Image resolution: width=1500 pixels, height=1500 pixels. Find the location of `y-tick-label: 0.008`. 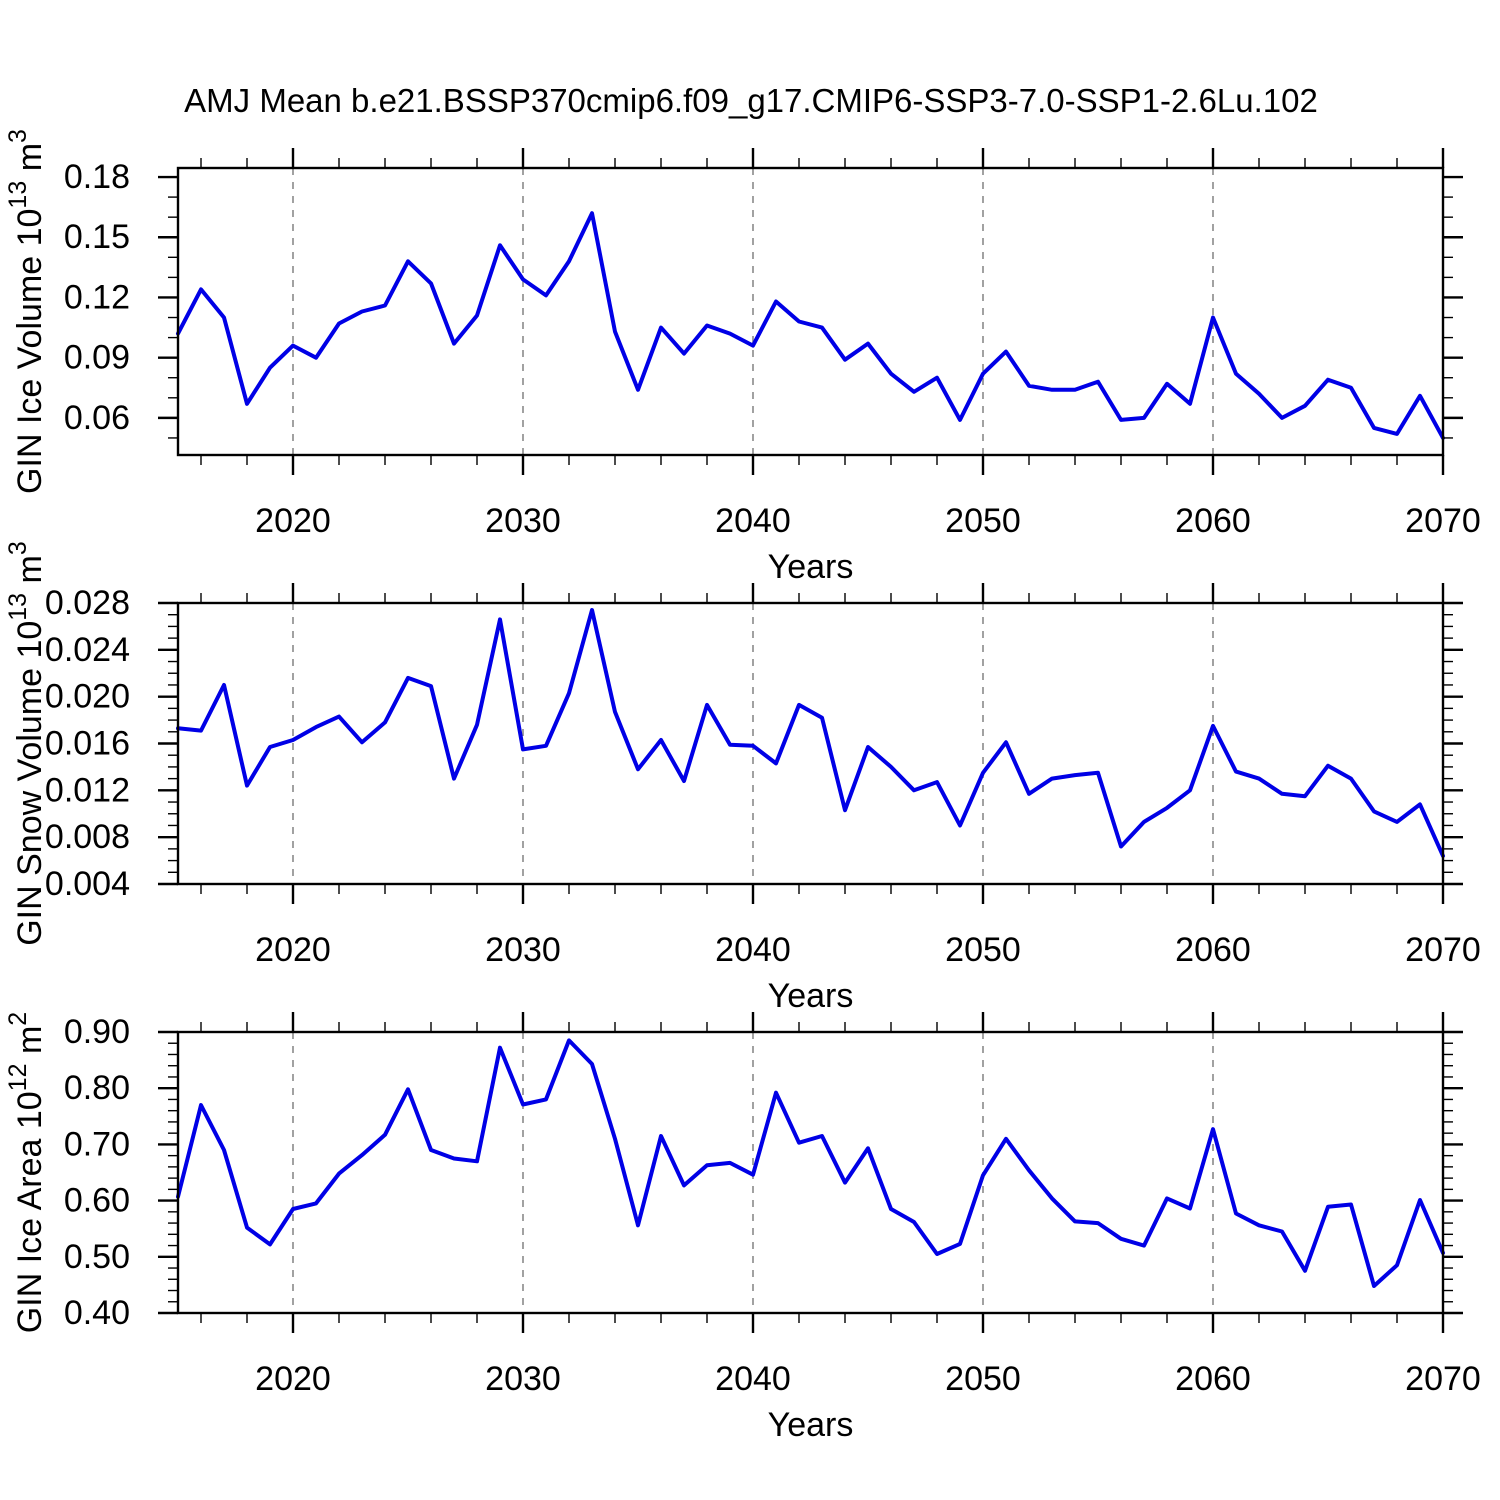

y-tick-label: 0.008 is located at coordinates (87, 837).